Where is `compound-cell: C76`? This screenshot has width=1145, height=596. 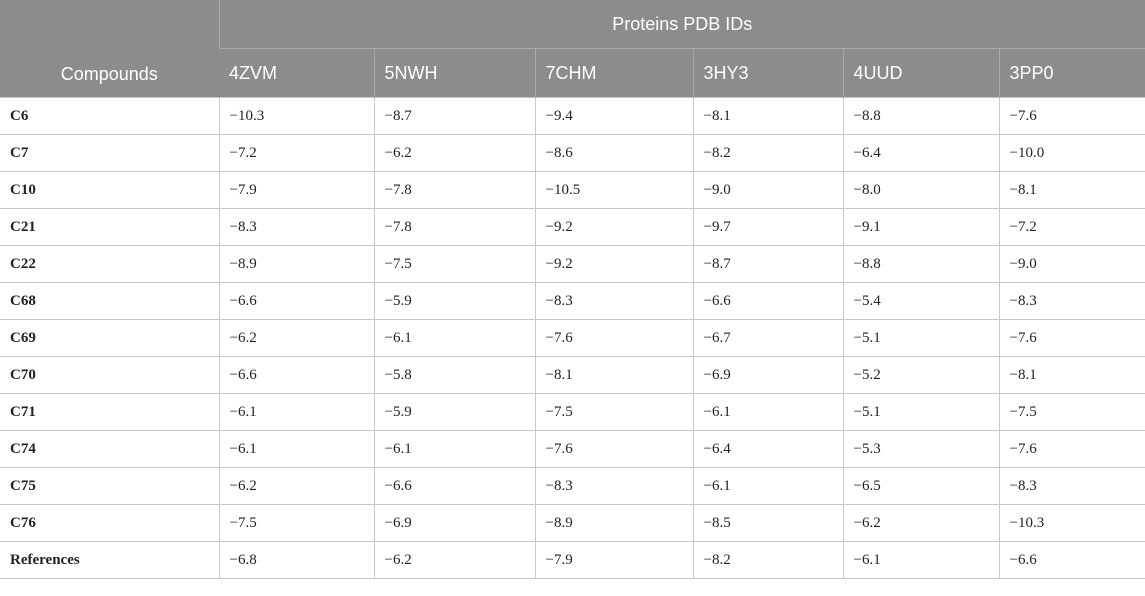 compound-cell: C76 is located at coordinates (109, 523).